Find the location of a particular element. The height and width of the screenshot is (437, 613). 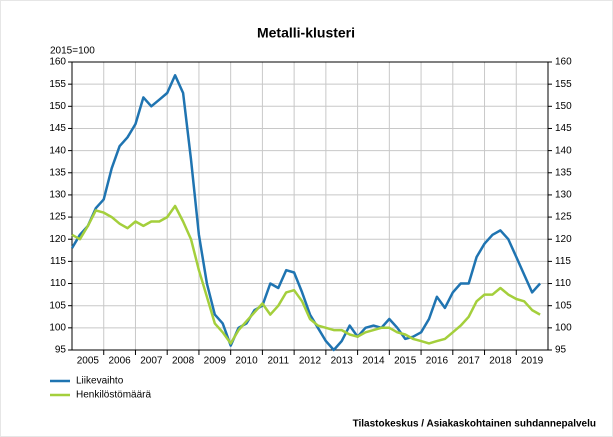

y-tick-label: 160 is located at coordinates (57, 62).